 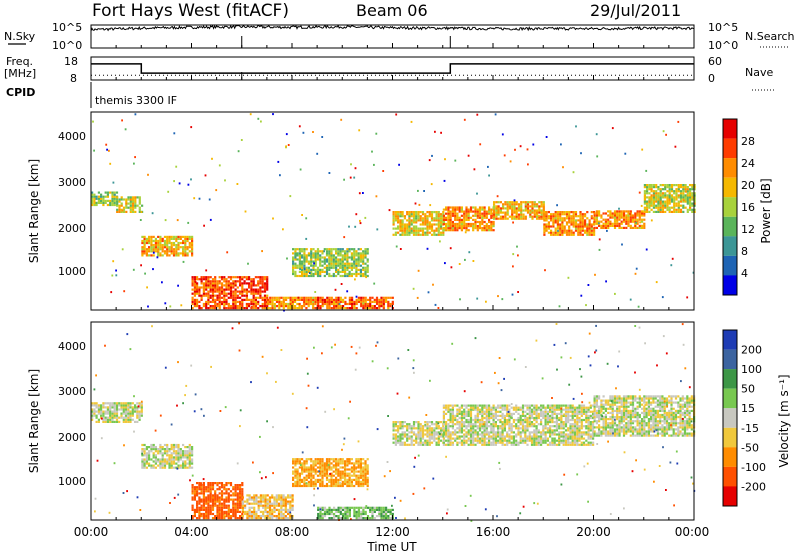 What do you see at coordinates (486, 428) in the screenshot?
I see `data-cell-1965` at bounding box center [486, 428].